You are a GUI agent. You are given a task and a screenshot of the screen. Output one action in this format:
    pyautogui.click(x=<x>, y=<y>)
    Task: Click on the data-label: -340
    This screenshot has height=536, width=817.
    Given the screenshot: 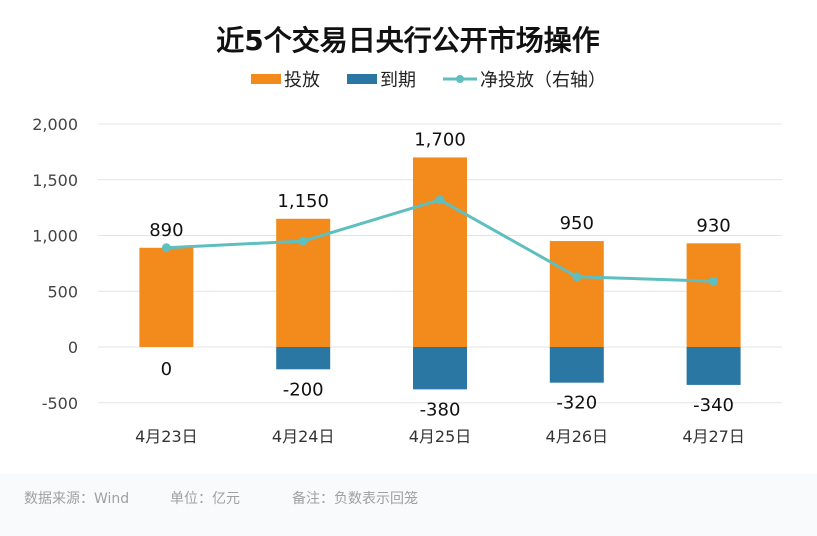 What is the action you would take?
    pyautogui.click(x=713, y=405)
    